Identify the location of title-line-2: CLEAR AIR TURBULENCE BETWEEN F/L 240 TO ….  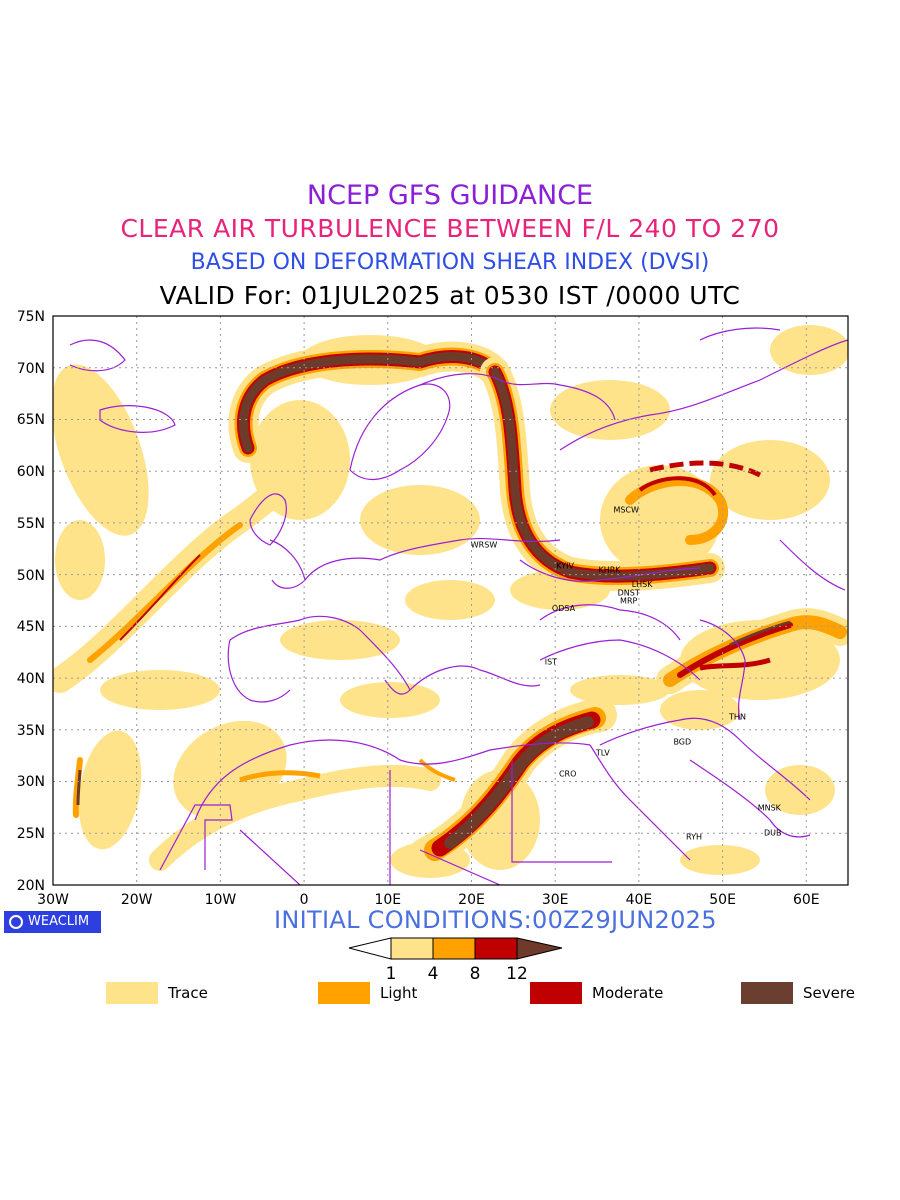
(450, 228).